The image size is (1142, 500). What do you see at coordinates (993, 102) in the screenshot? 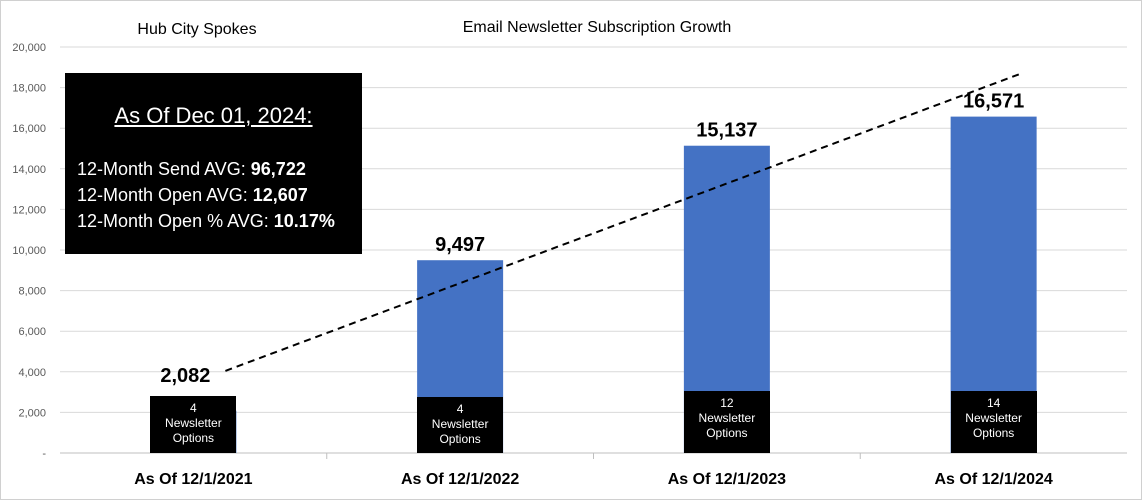
I see `data-label: 16,571` at bounding box center [993, 102].